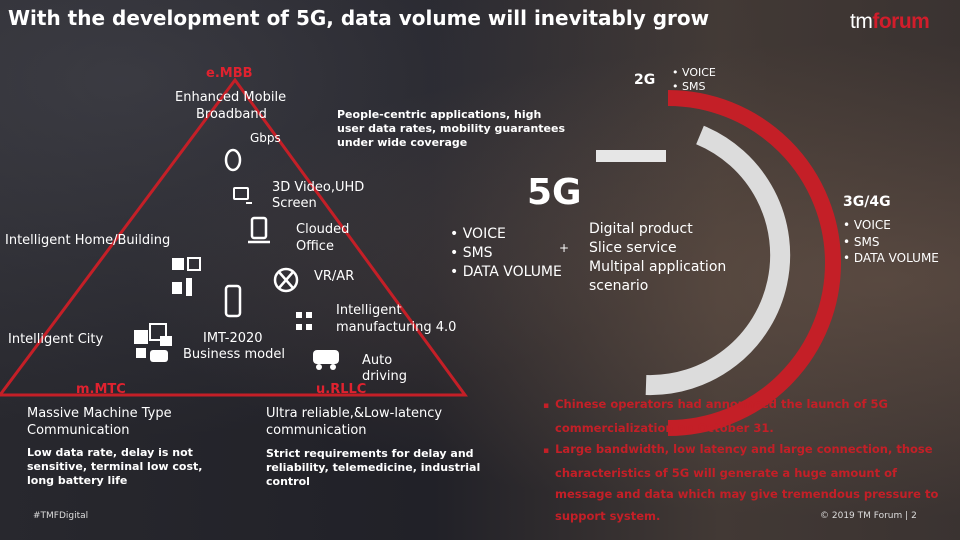 The width and height of the screenshot is (960, 540). Describe the element at coordinates (354, 413) in the screenshot. I see `urllc-line1: Ultra reliable,&Low-latency` at that location.